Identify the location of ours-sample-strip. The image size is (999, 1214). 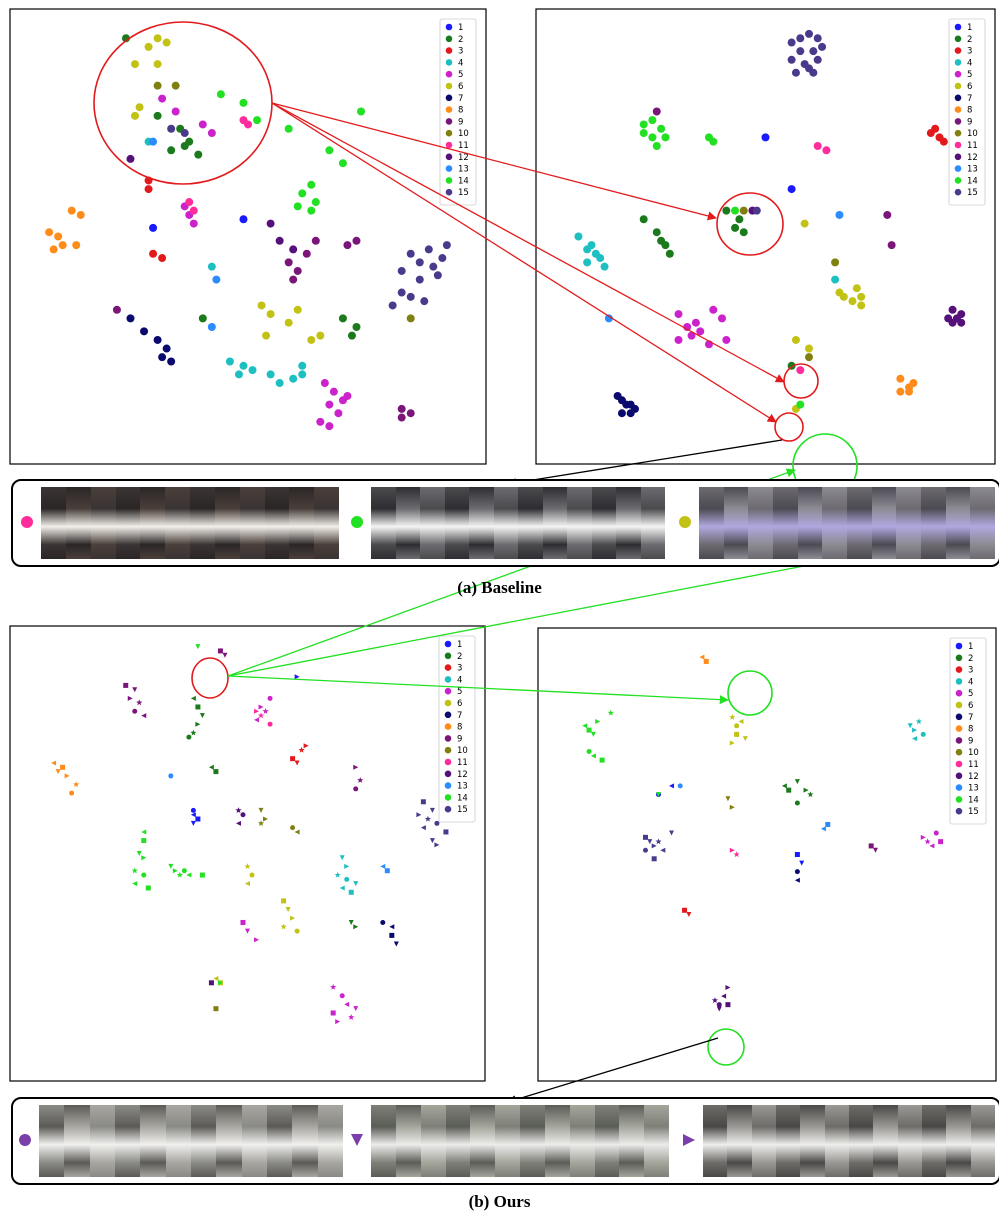
(505, 1141).